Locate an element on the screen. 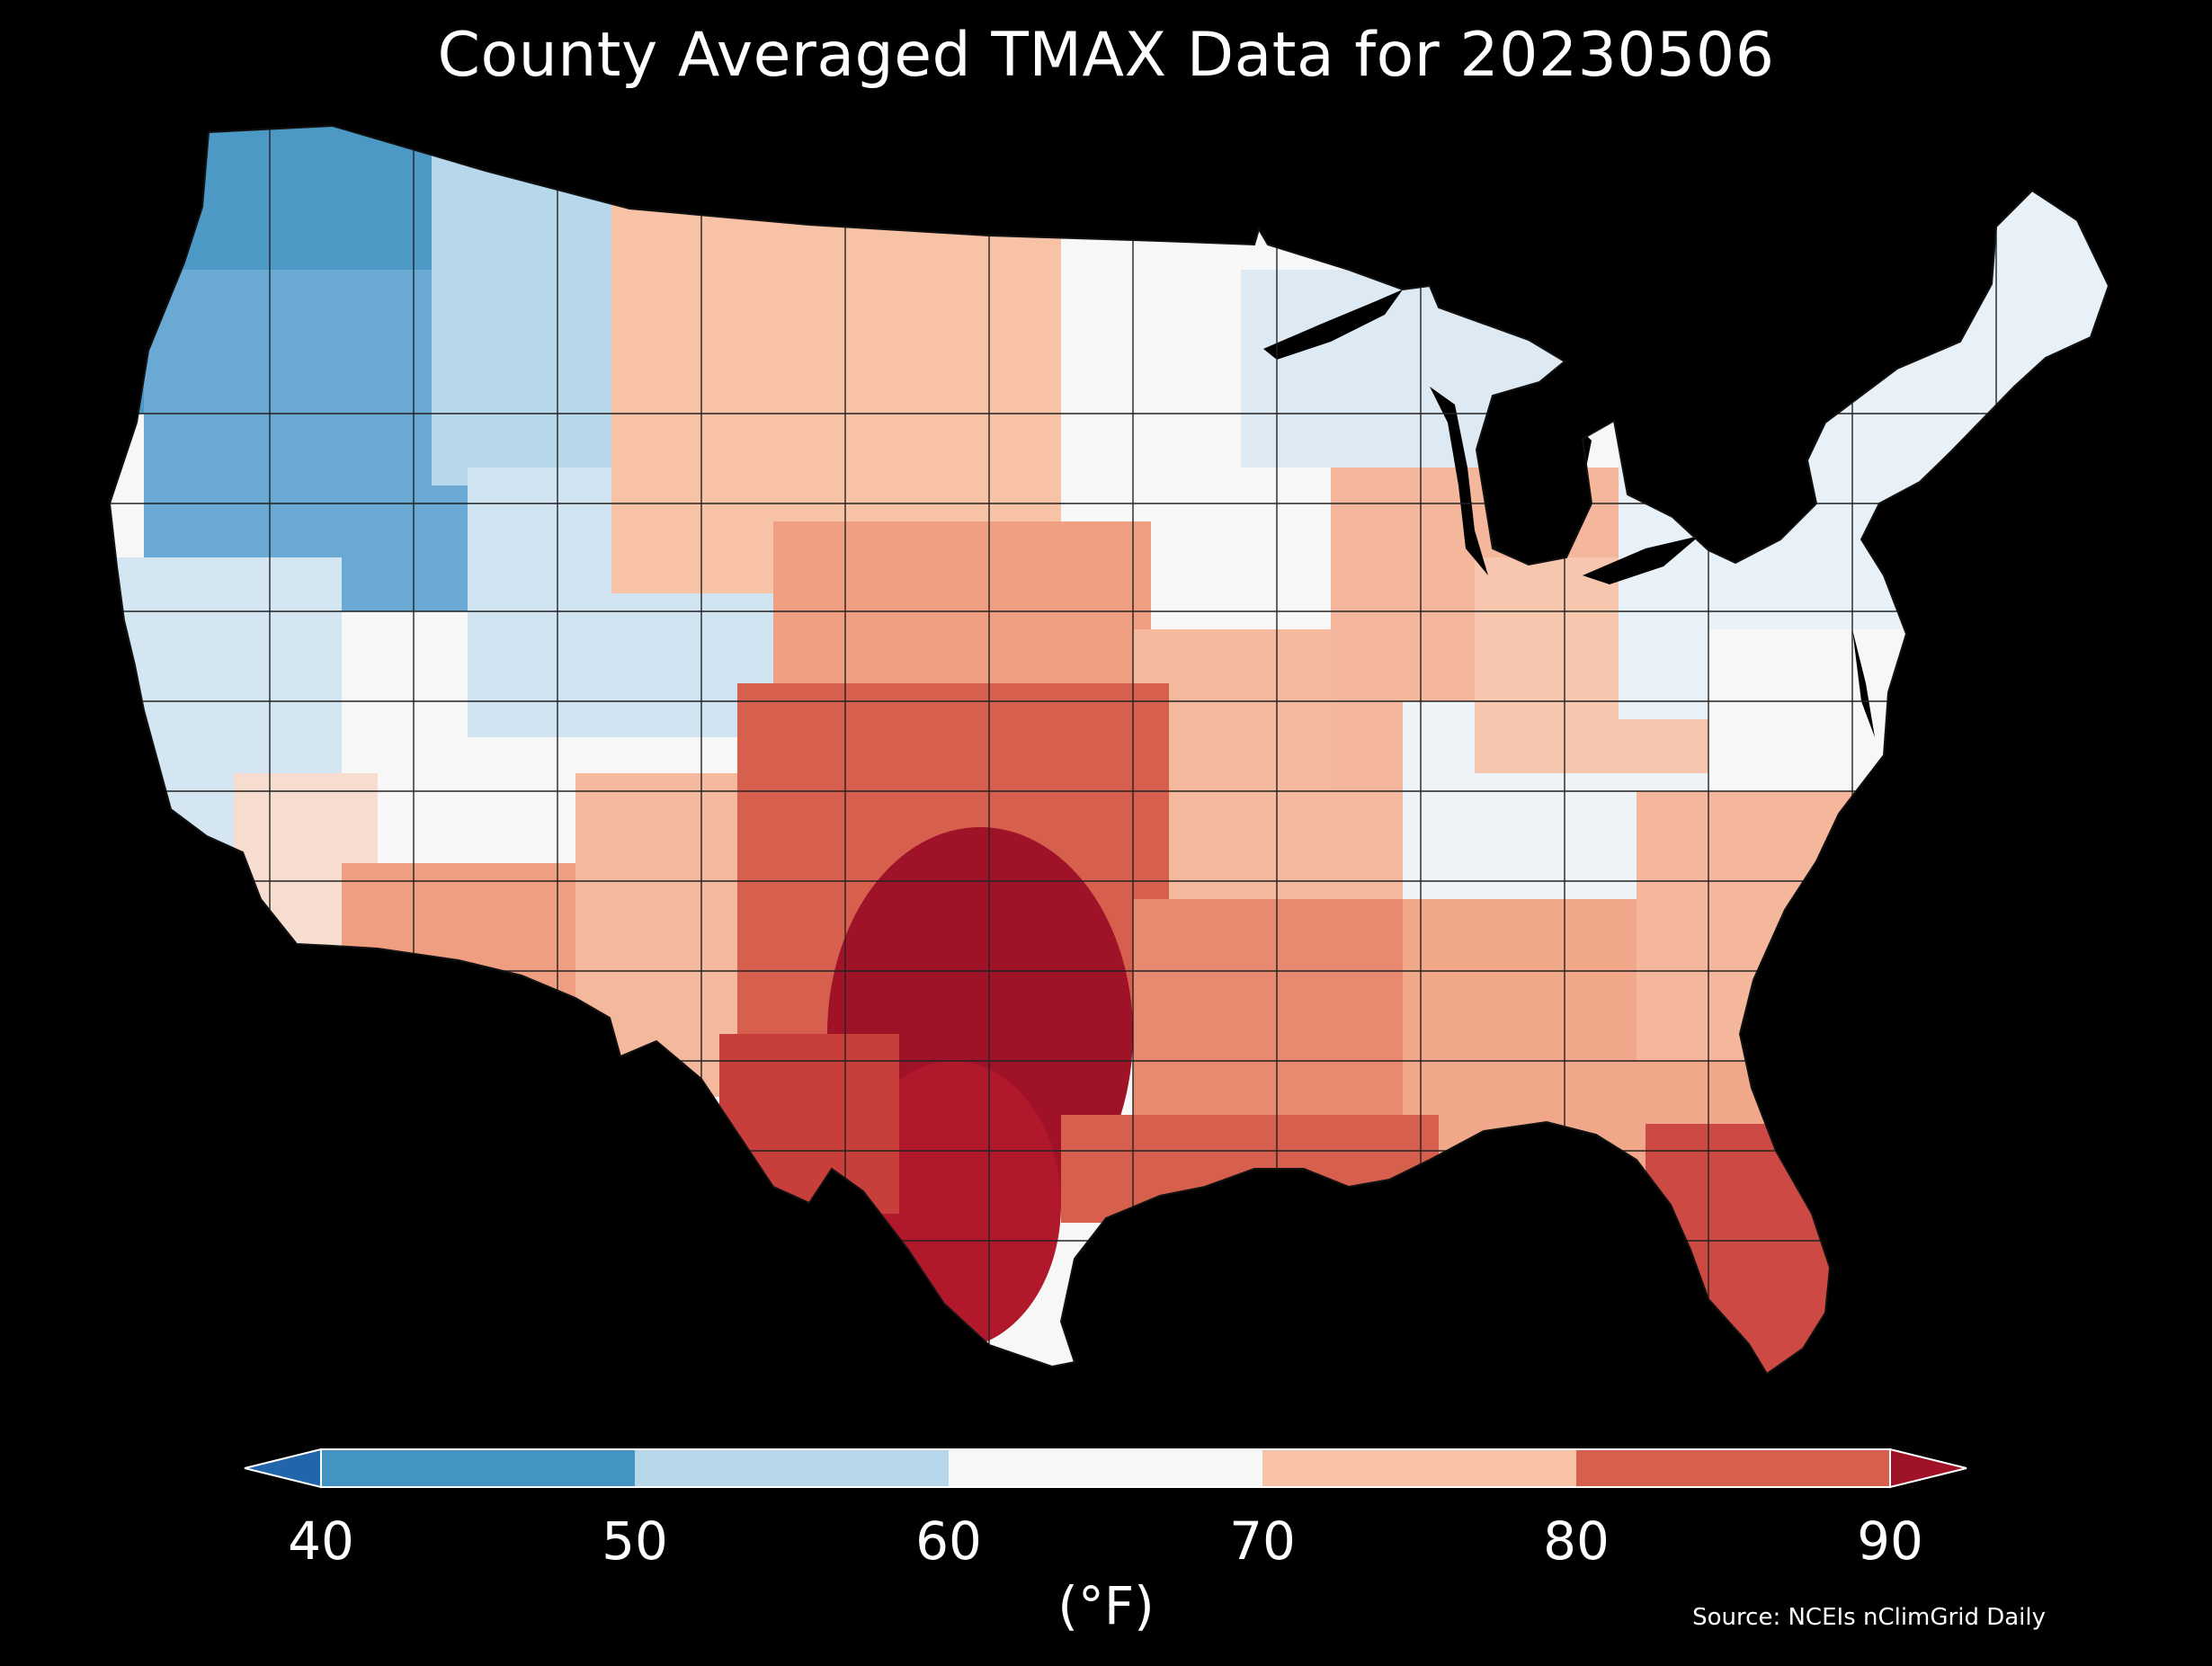 The width and height of the screenshot is (2212, 1666). colorbar-unit-label: (°F) is located at coordinates (1106, 1605).